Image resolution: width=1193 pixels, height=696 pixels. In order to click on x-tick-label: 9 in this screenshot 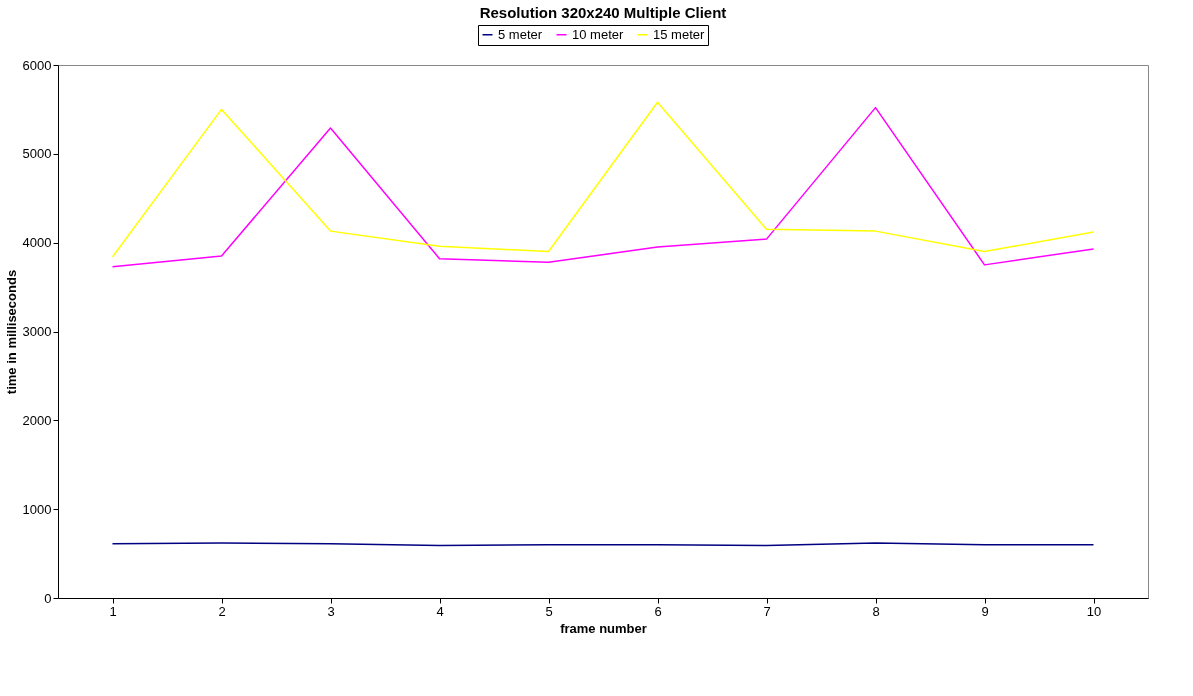, I will do `click(985, 611)`.